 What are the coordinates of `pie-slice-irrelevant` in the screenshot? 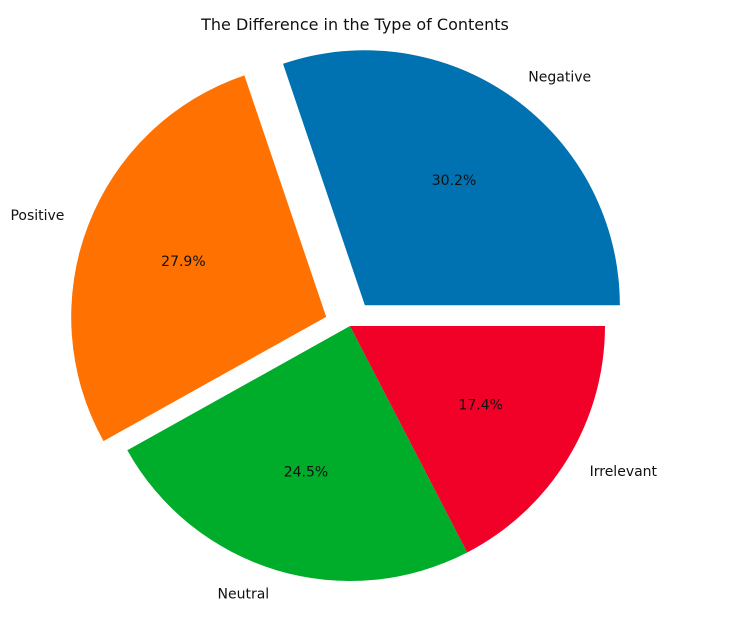 It's located at (477, 439).